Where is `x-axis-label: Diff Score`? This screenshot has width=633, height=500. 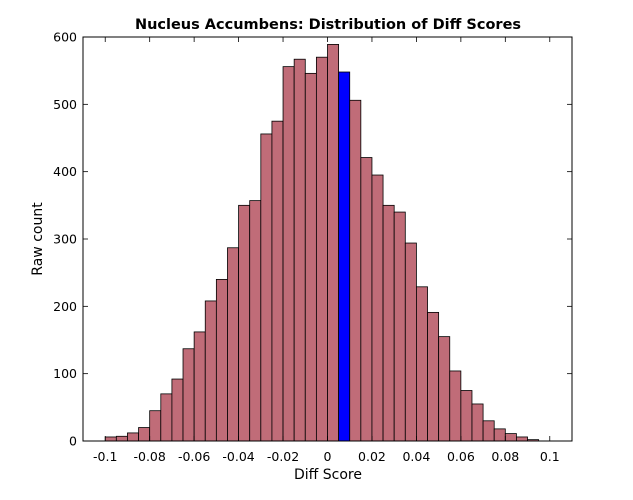
x-axis-label: Diff Score is located at coordinates (328, 475).